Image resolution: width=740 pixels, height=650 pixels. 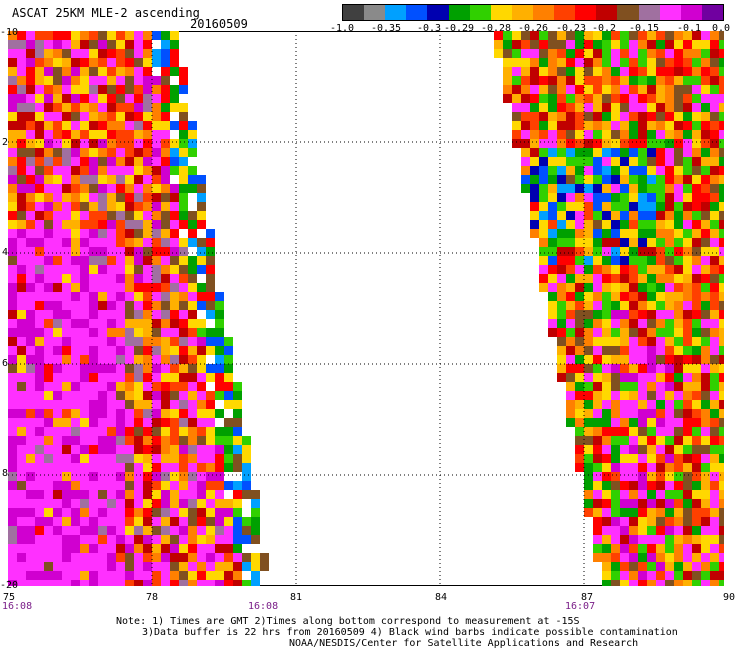 What do you see at coordinates (587, 597) in the screenshot?
I see `lon-label: 87` at bounding box center [587, 597].